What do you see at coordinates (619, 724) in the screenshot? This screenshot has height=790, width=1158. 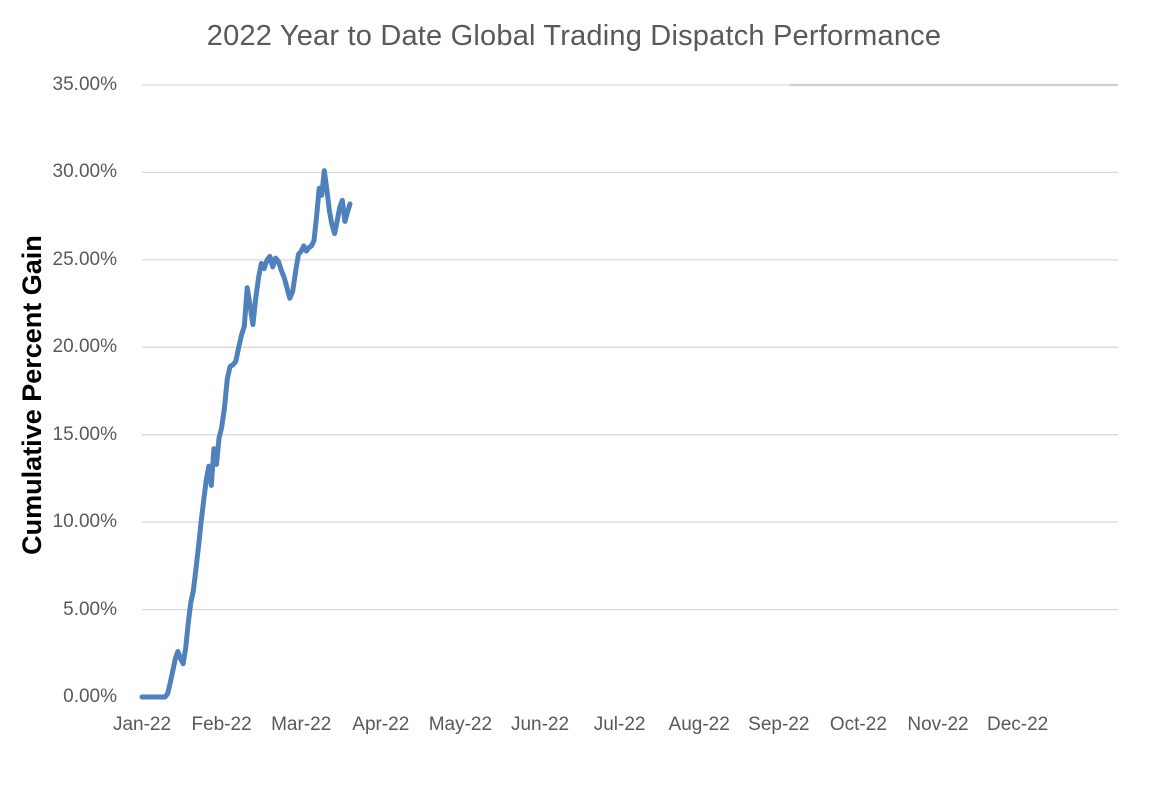 I see `x-tick-label: Jul-22` at bounding box center [619, 724].